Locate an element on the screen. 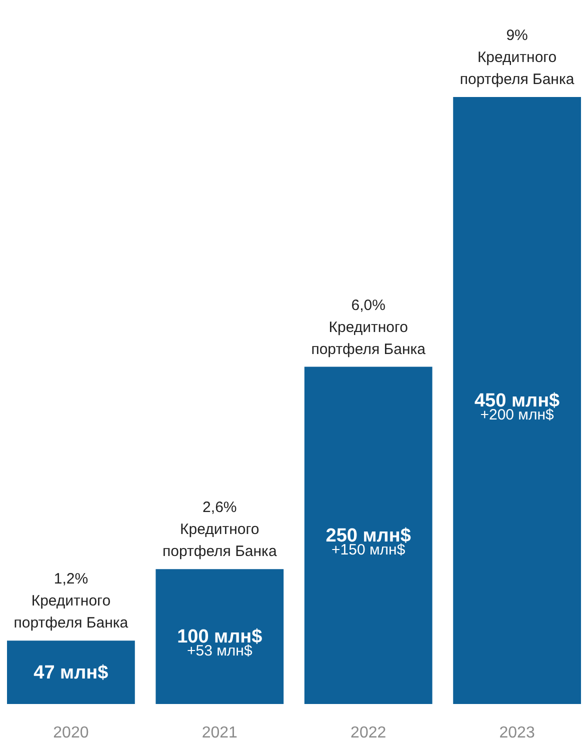  annotation: 6,0% Кредитного портфеля Банка is located at coordinates (368, 327).